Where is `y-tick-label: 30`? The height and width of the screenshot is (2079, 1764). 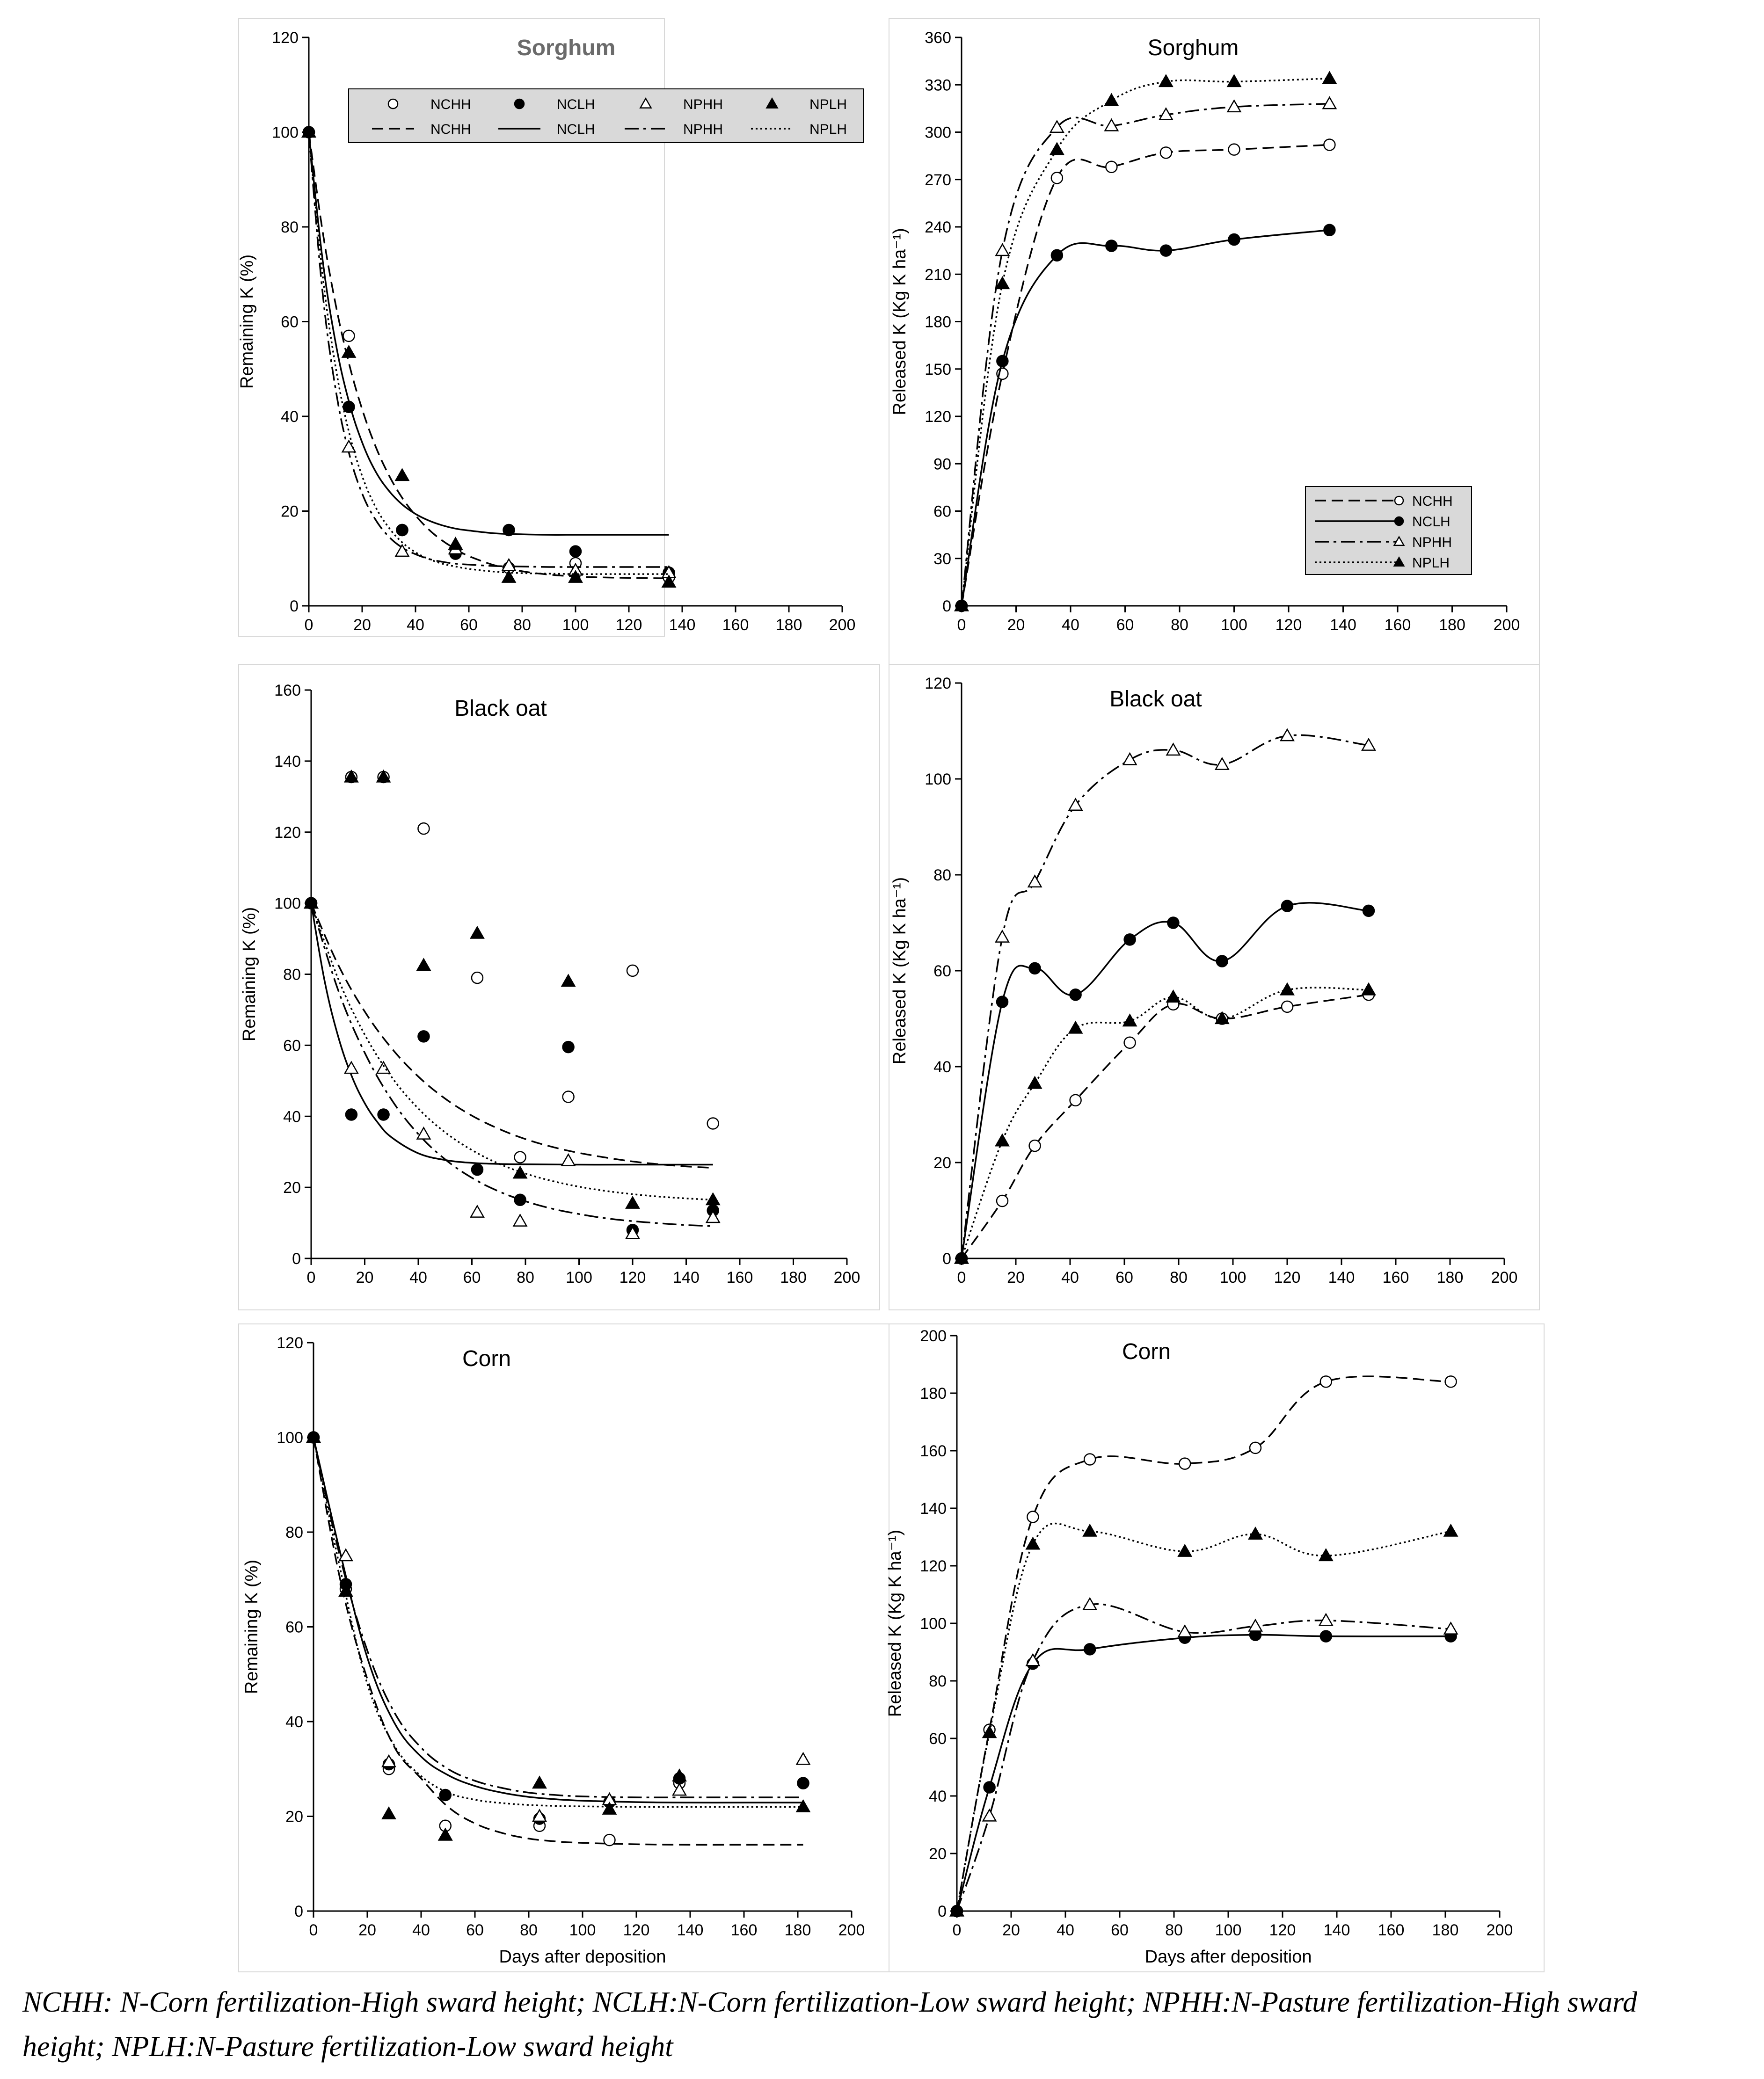
y-tick-label: 30 is located at coordinates (942, 559).